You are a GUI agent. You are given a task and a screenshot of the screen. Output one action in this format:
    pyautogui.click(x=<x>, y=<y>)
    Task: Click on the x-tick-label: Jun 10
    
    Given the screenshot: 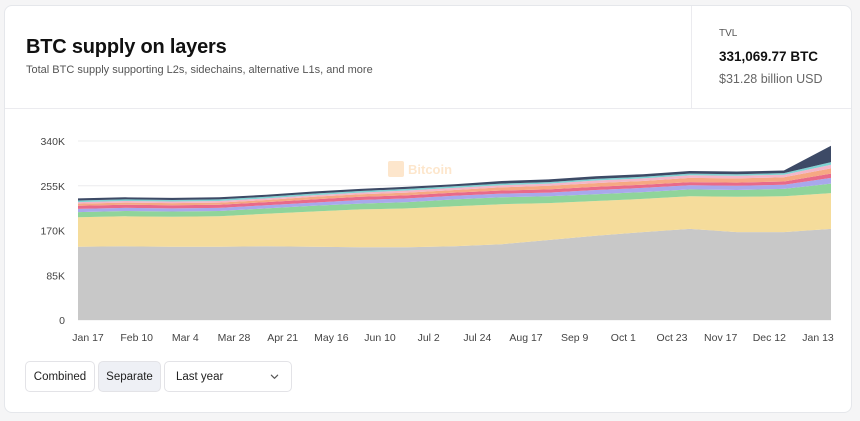 What is the action you would take?
    pyautogui.click(x=380, y=338)
    